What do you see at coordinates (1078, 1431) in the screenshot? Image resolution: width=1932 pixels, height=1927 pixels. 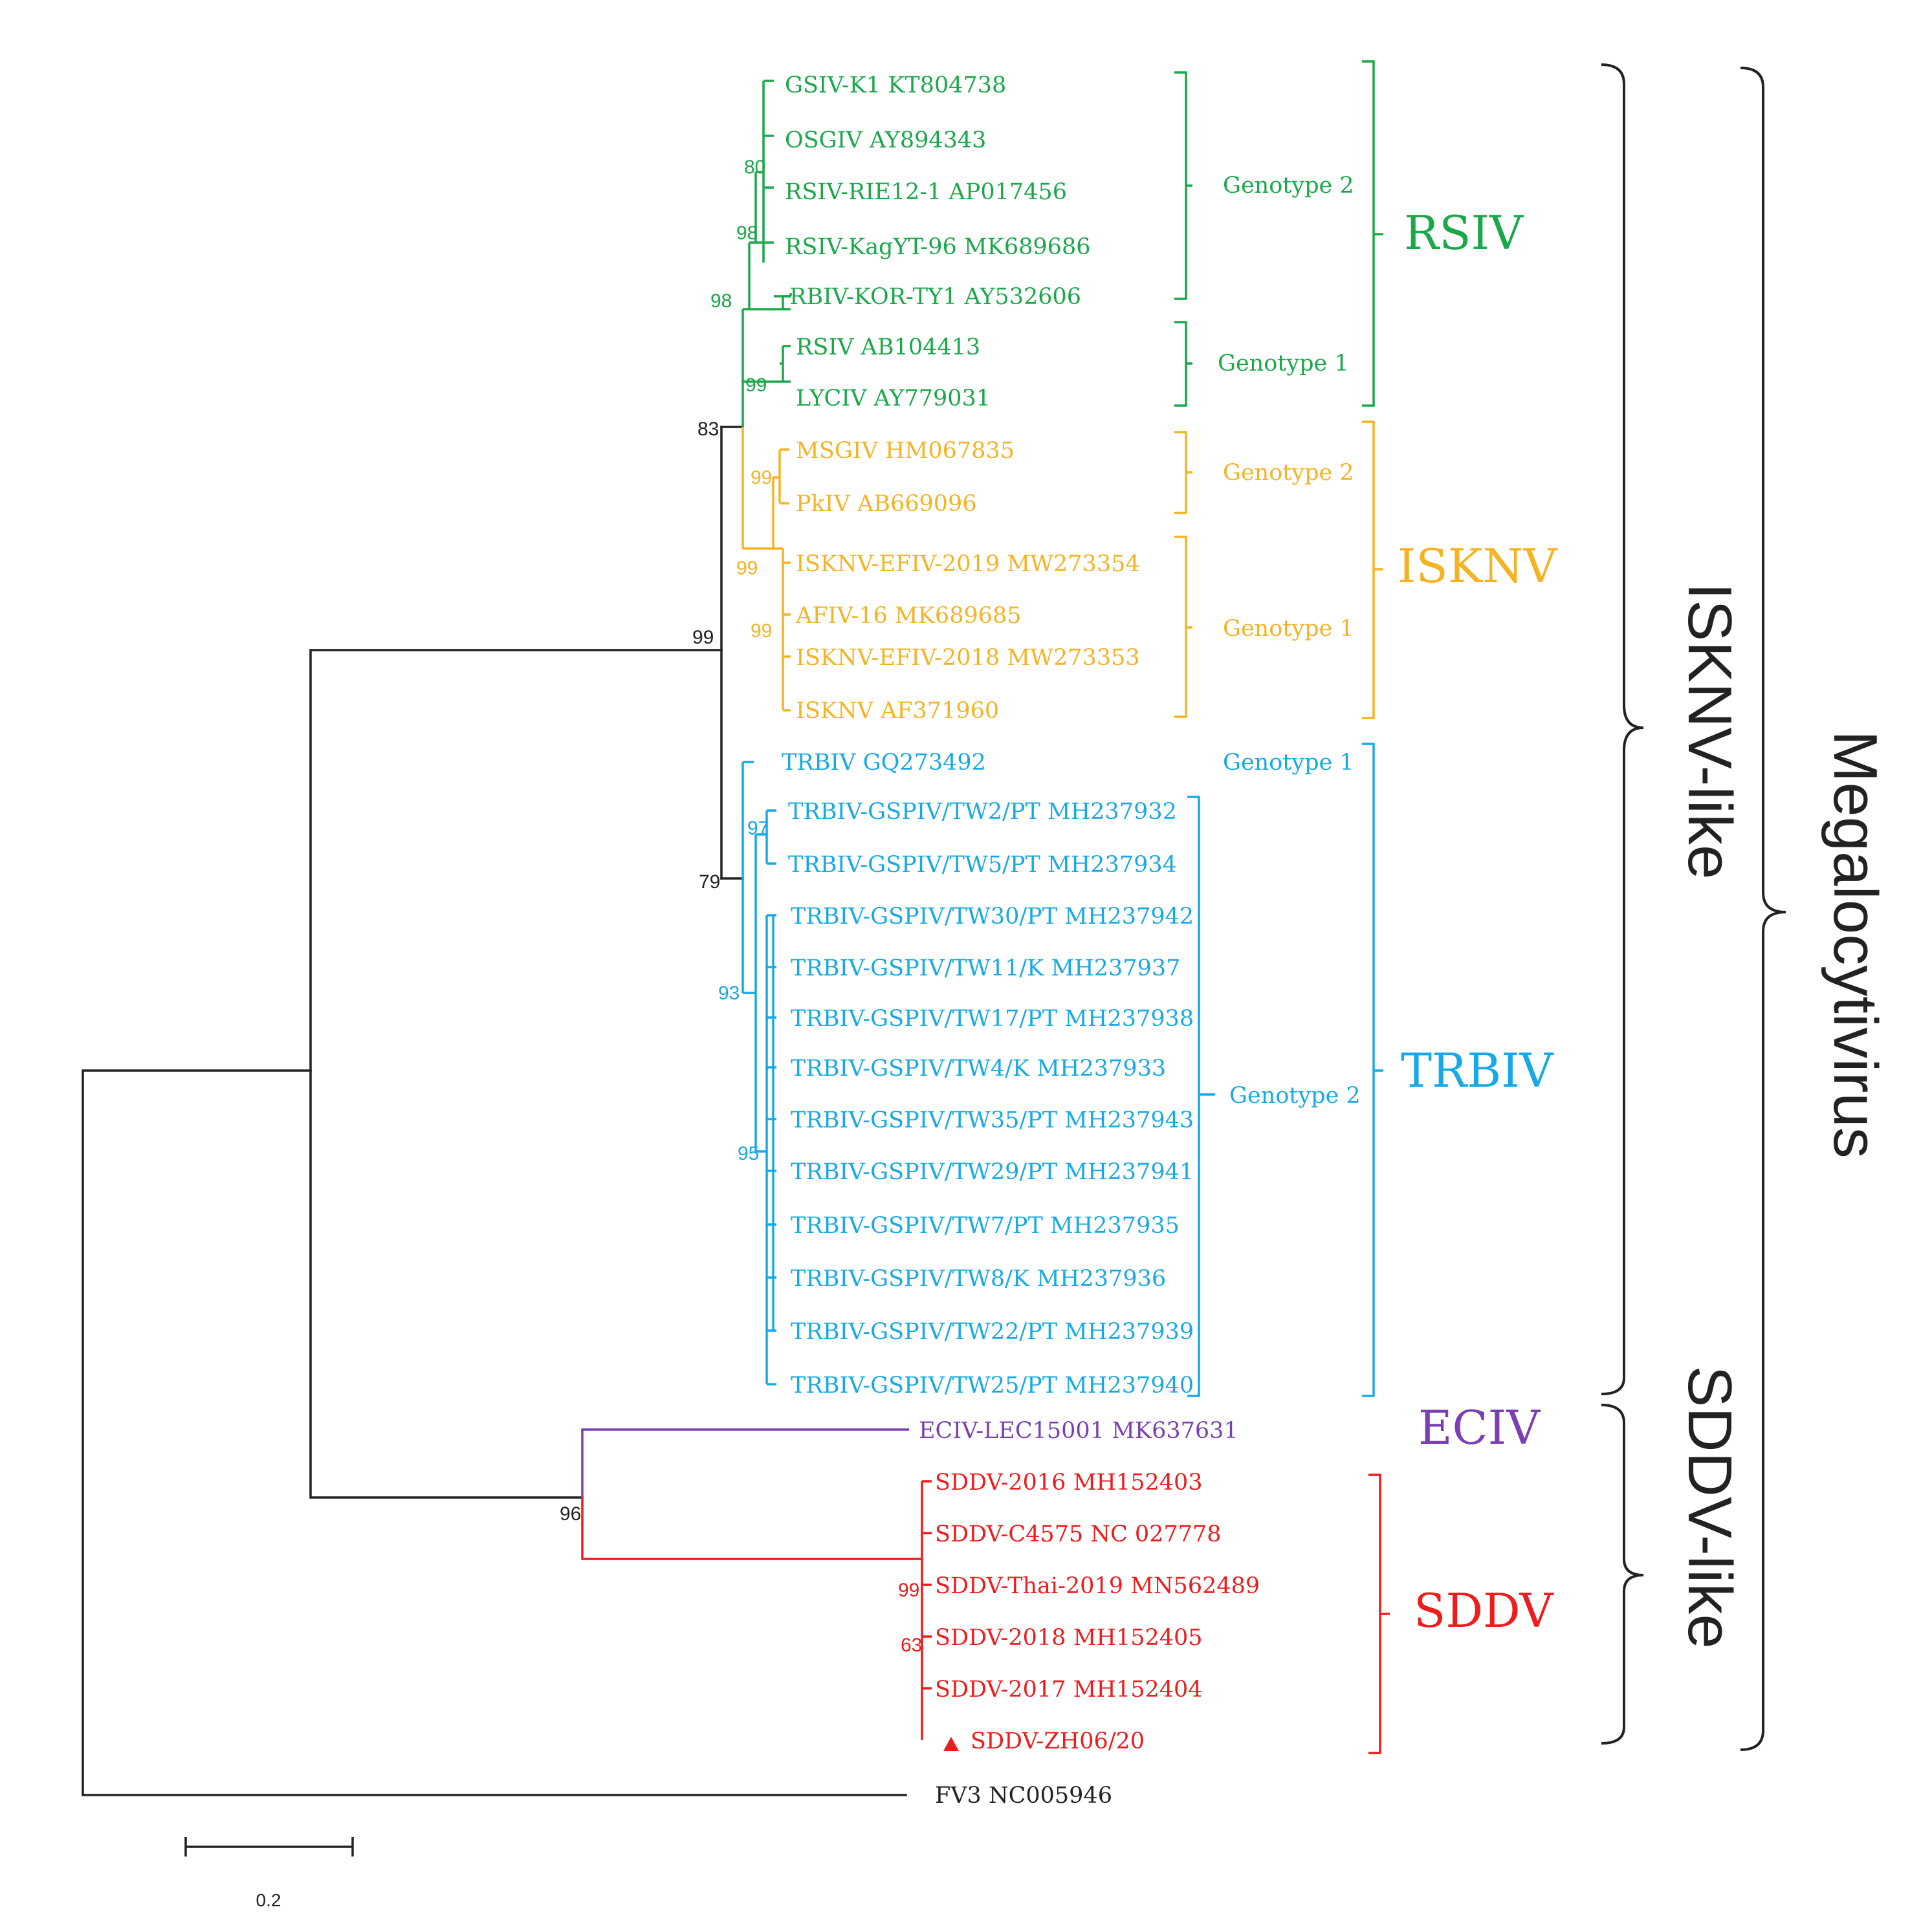 I see `tip-label: ECIV-LEC15001 MK637631` at bounding box center [1078, 1431].